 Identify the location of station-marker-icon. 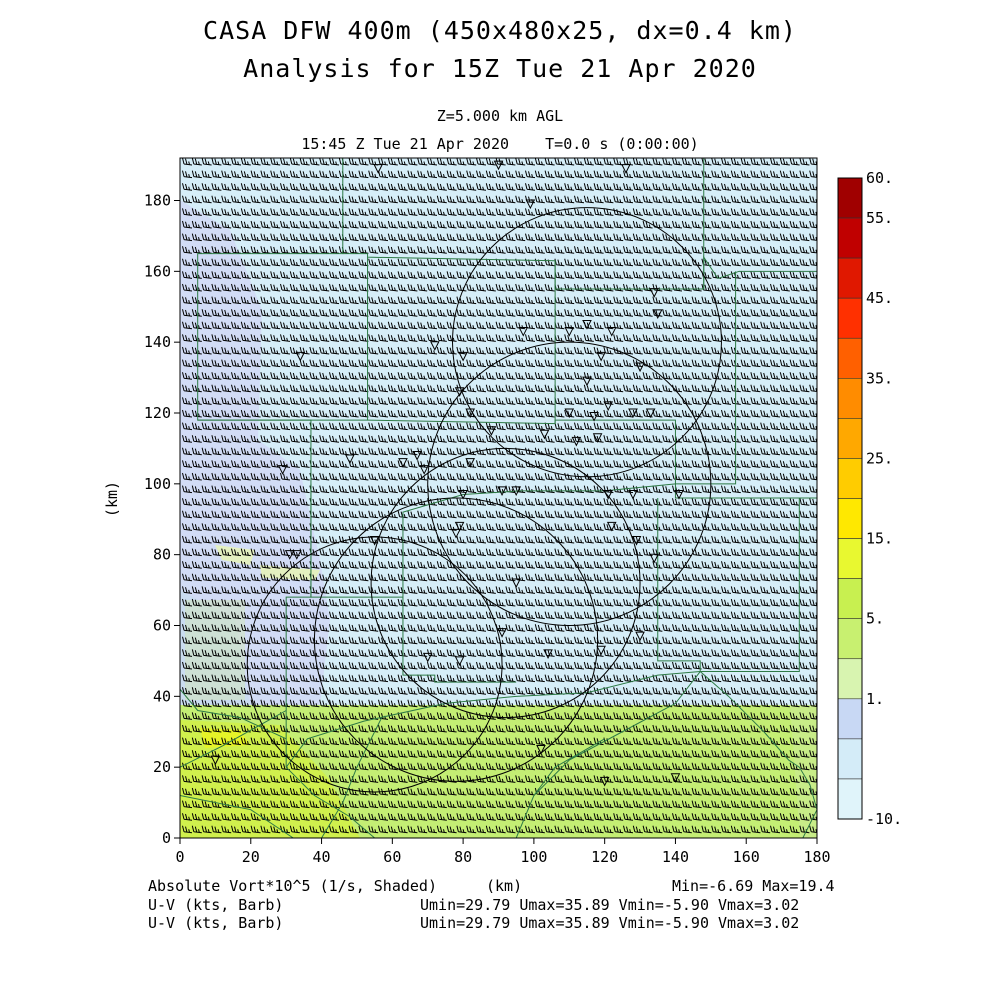
(594, 417).